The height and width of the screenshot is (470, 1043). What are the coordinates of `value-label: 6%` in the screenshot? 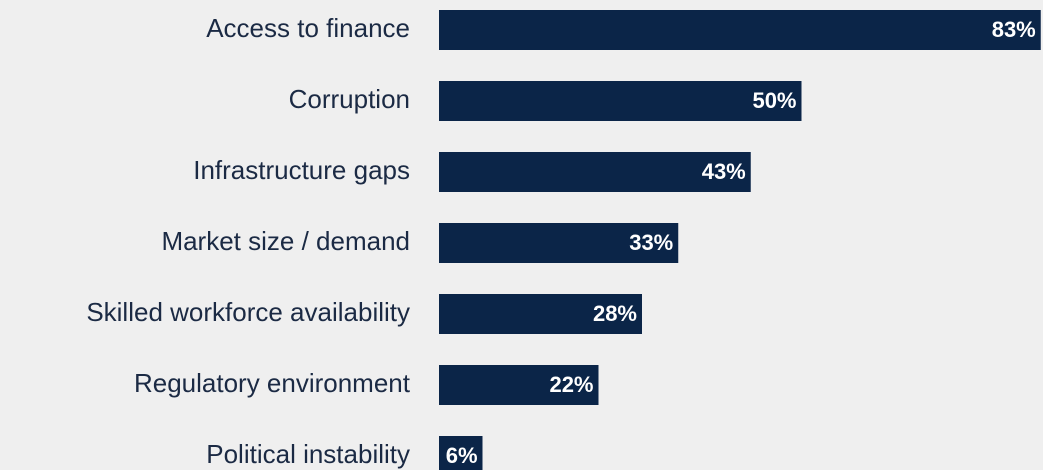 It's located at (462, 455).